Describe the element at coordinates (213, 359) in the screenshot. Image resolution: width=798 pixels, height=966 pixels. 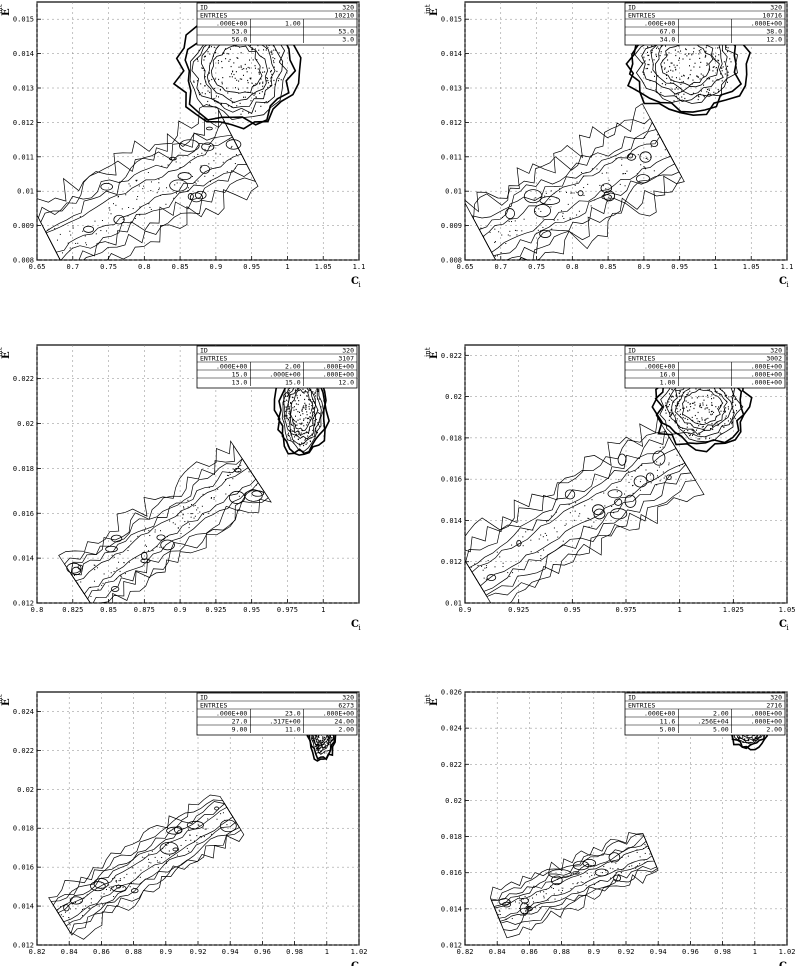
I see `stats-key: ENTRIES` at that location.